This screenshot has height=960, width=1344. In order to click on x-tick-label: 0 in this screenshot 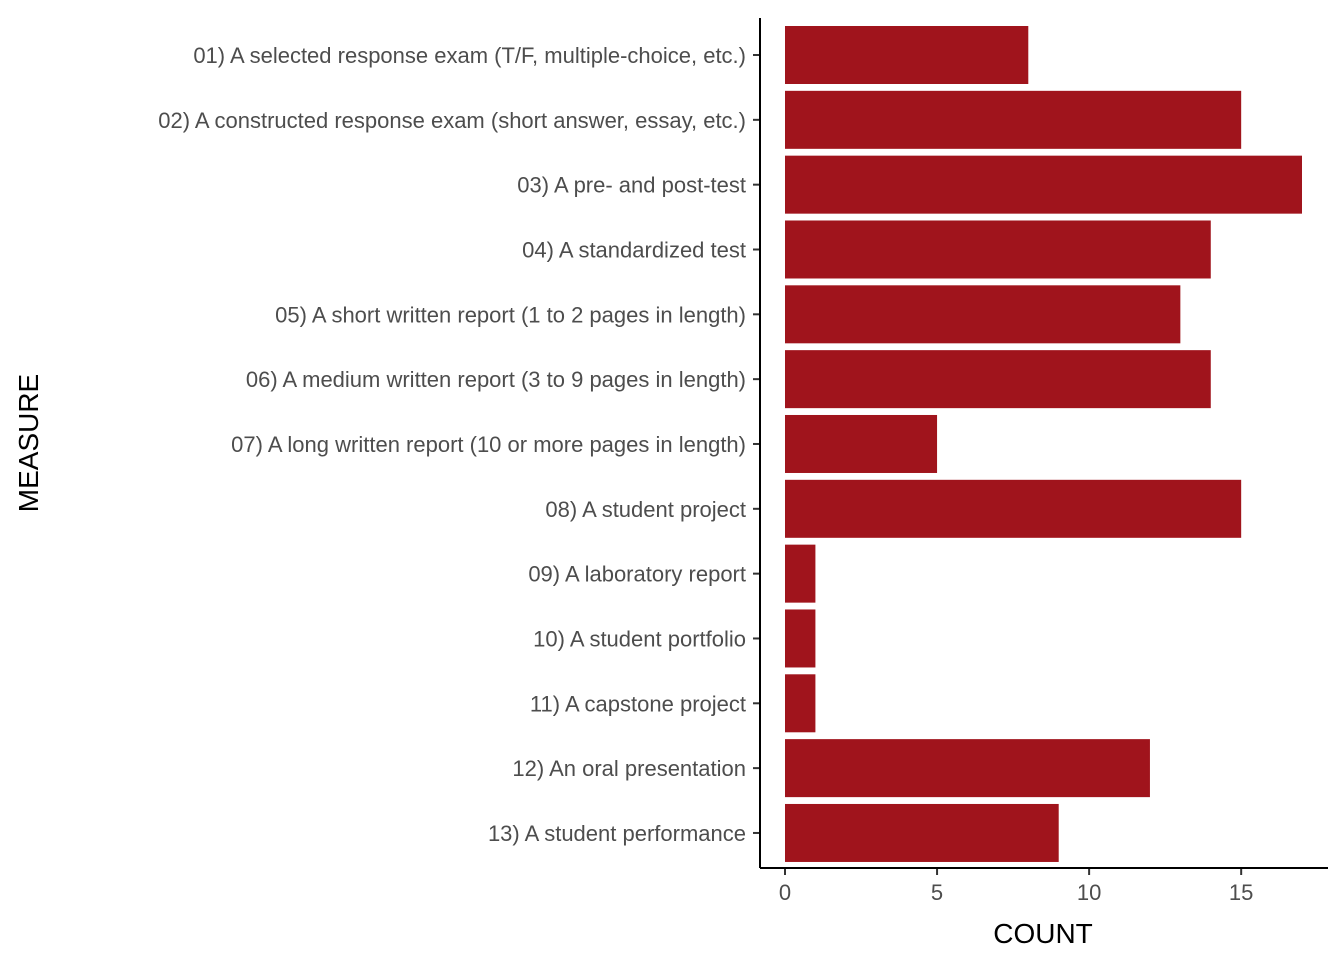, I will do `click(785, 892)`.